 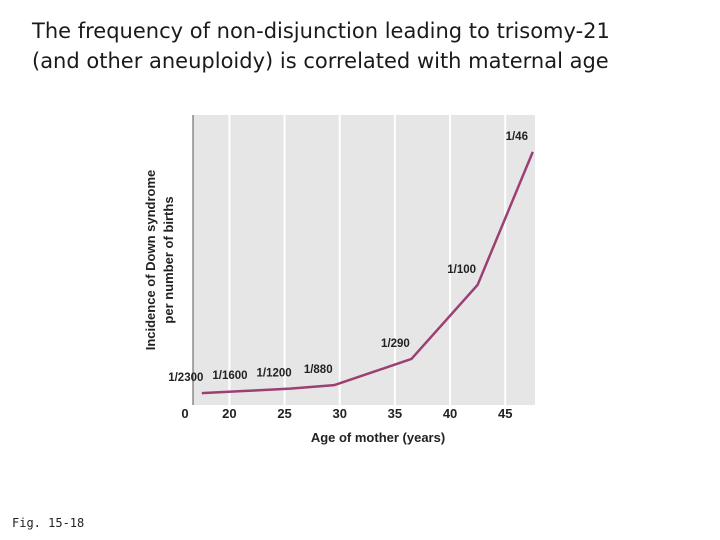 I want to click on data-label: 1/880, so click(x=318, y=370).